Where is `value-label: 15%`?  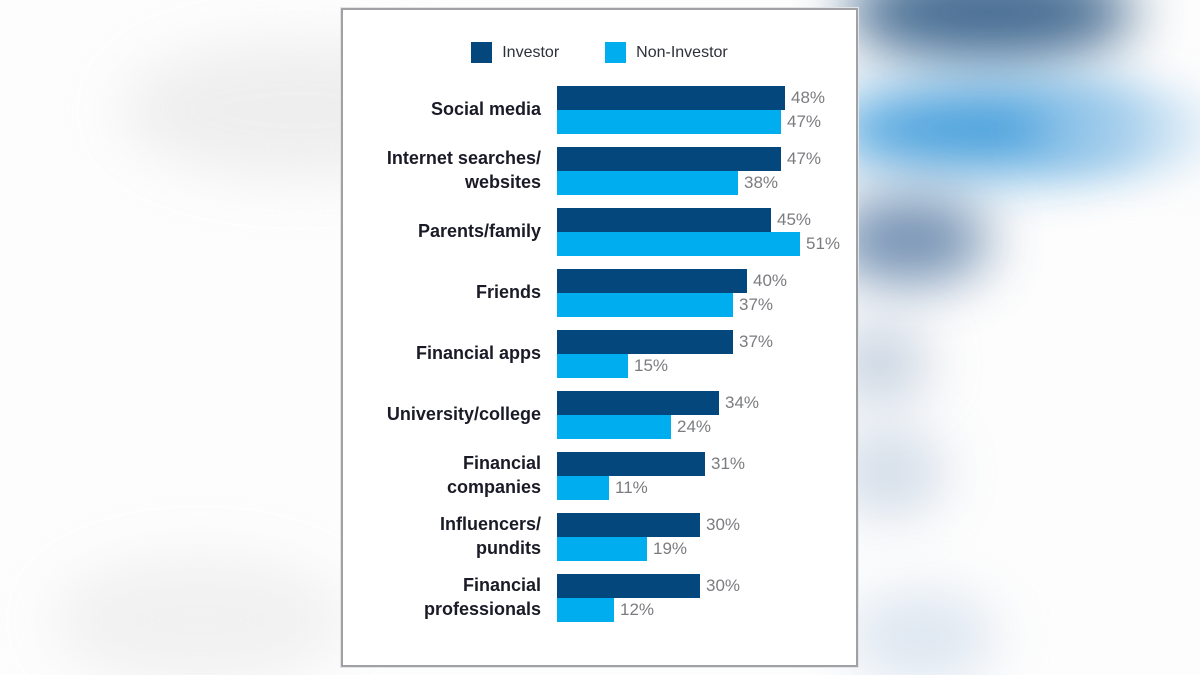 value-label: 15% is located at coordinates (651, 365).